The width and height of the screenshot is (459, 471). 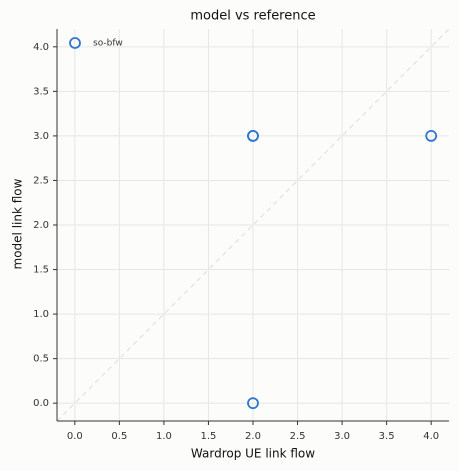 What do you see at coordinates (41, 47) in the screenshot?
I see `y-tick-label: 4.0` at bounding box center [41, 47].